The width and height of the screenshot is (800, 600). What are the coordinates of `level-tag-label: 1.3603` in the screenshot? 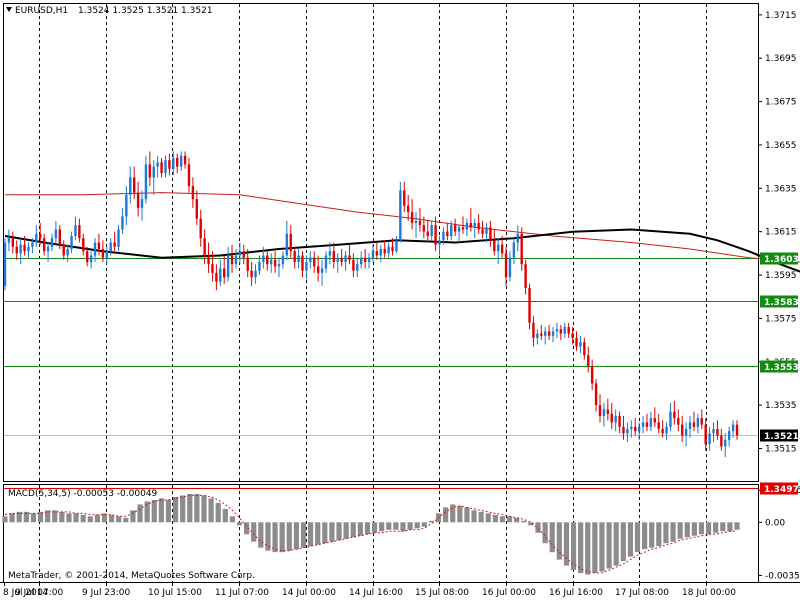 It's located at (781, 260).